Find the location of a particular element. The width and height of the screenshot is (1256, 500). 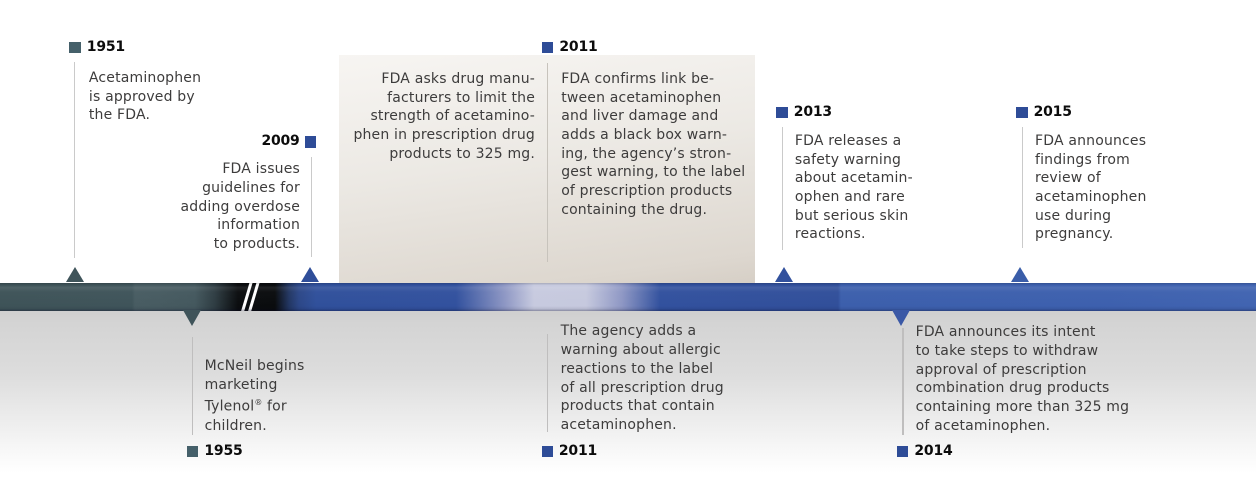

timeline-band-gradient is located at coordinates (628, 296).